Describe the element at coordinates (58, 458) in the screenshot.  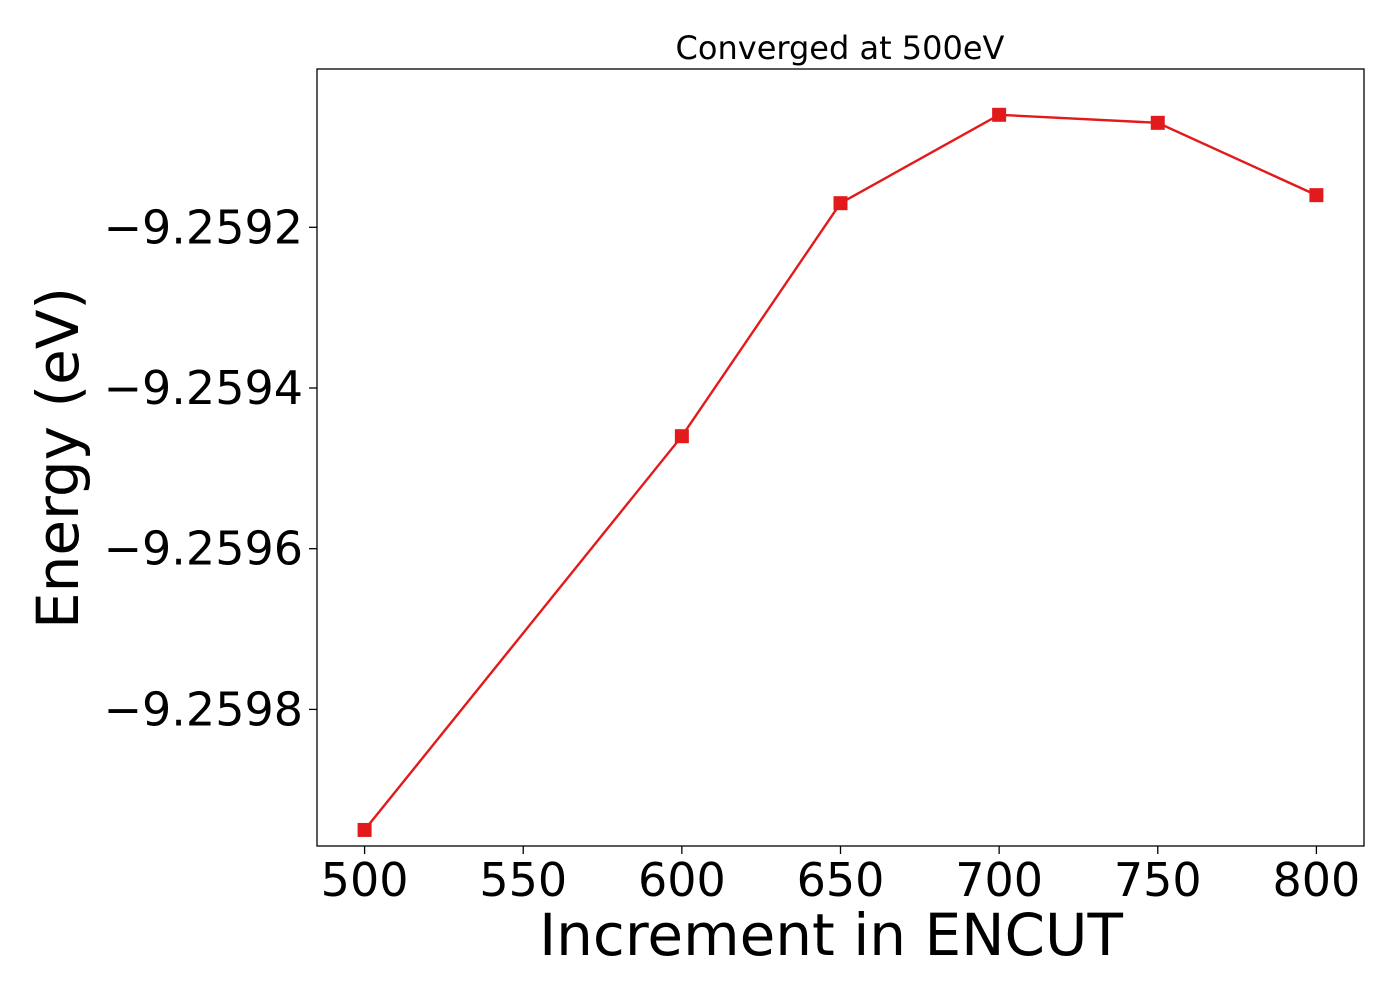
I see `y-axis-label: Energy (eV)` at that location.